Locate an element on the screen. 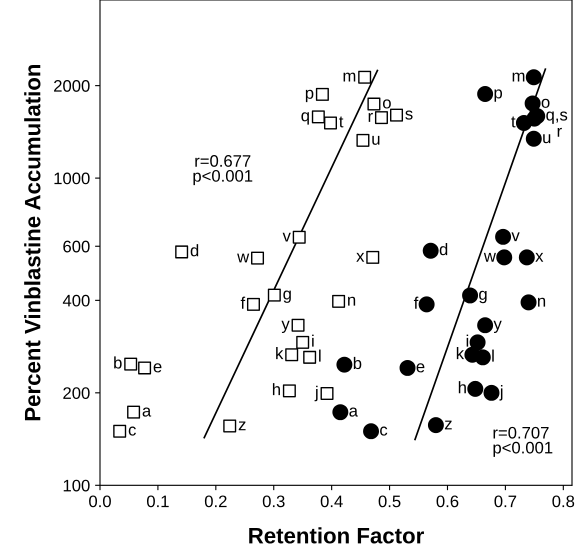 Image resolution: width=577 pixels, height=553 pixels. x-tick-label: 0.6 is located at coordinates (447, 501).